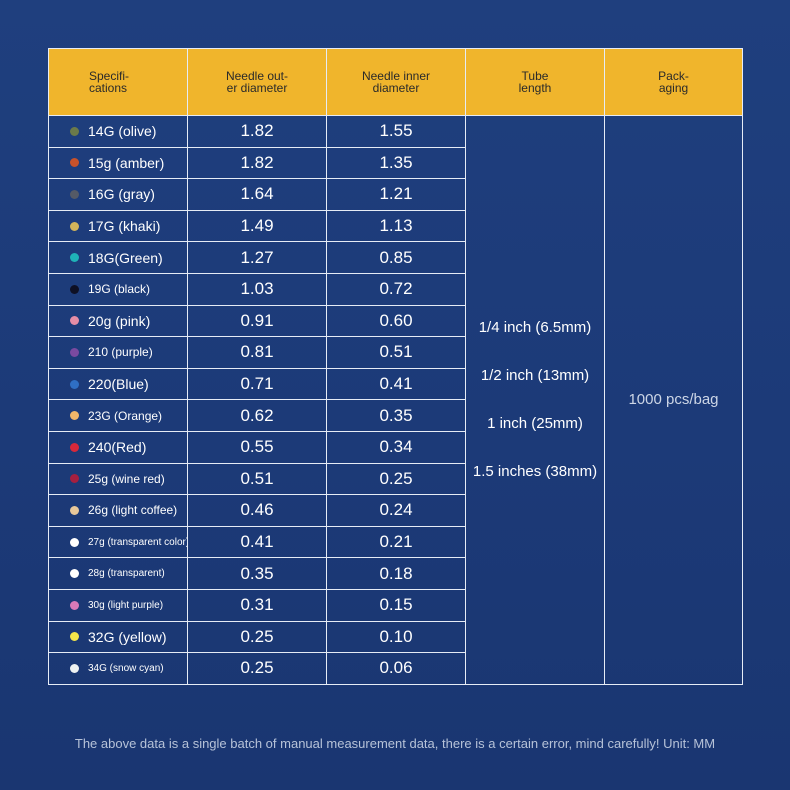  I want to click on gauge-label: 14G (olive), so click(122, 131).